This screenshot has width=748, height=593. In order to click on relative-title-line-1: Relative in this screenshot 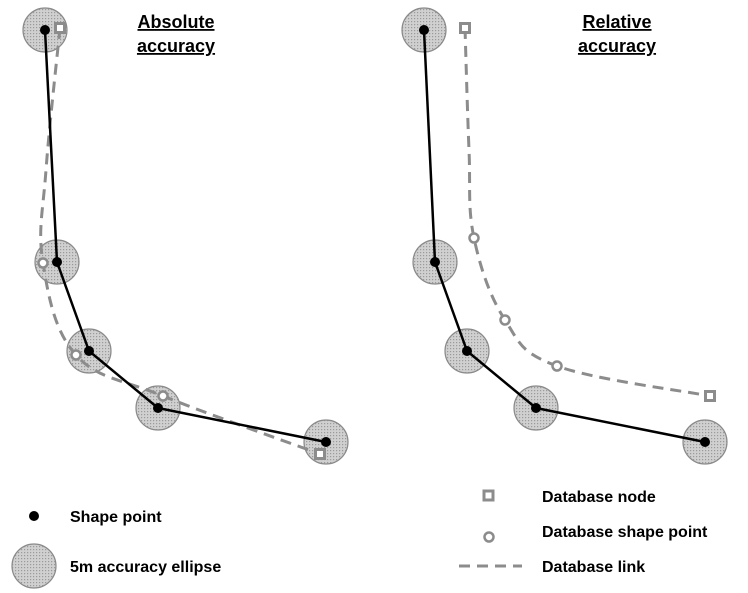, I will do `click(616, 22)`.